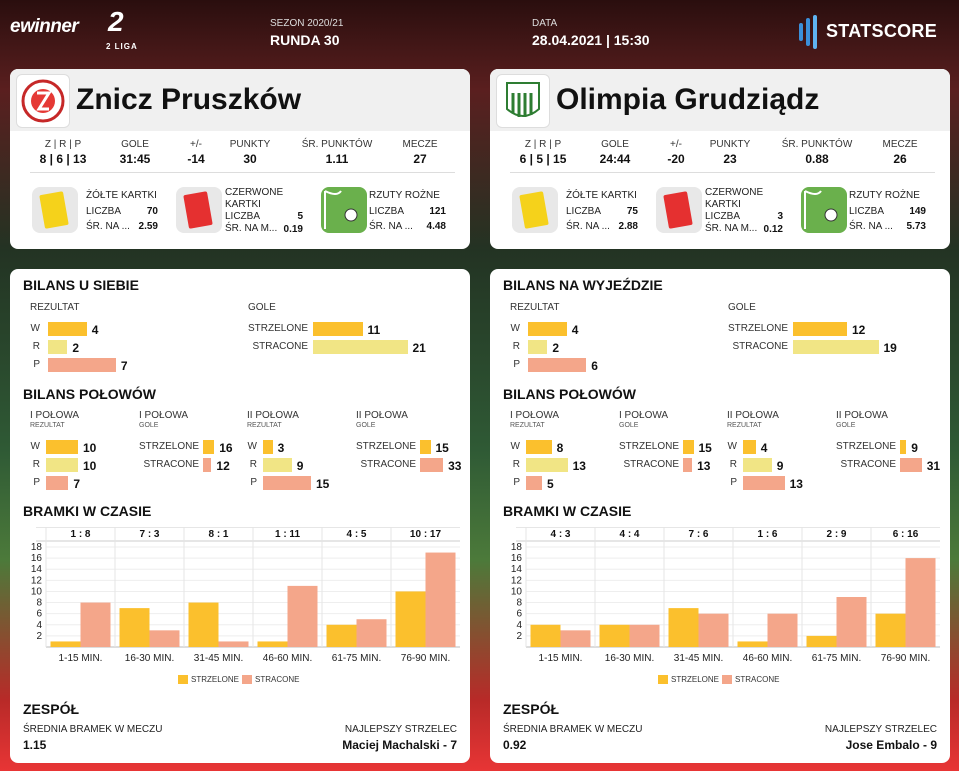 The image size is (959, 771). Describe the element at coordinates (591, 40) in the screenshot. I see `date-value: 28.04.2021 | 15:30` at that location.